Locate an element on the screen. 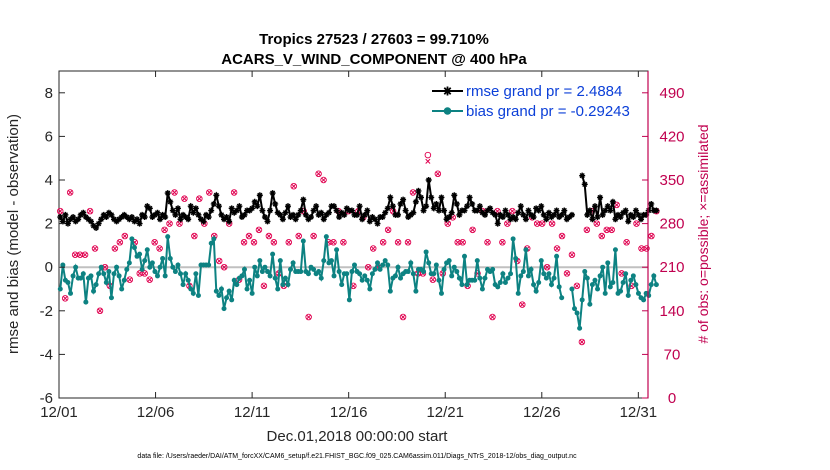 Image resolution: width=830 pixels, height=470 pixels. x-tick-label: 12/16 is located at coordinates (349, 412).